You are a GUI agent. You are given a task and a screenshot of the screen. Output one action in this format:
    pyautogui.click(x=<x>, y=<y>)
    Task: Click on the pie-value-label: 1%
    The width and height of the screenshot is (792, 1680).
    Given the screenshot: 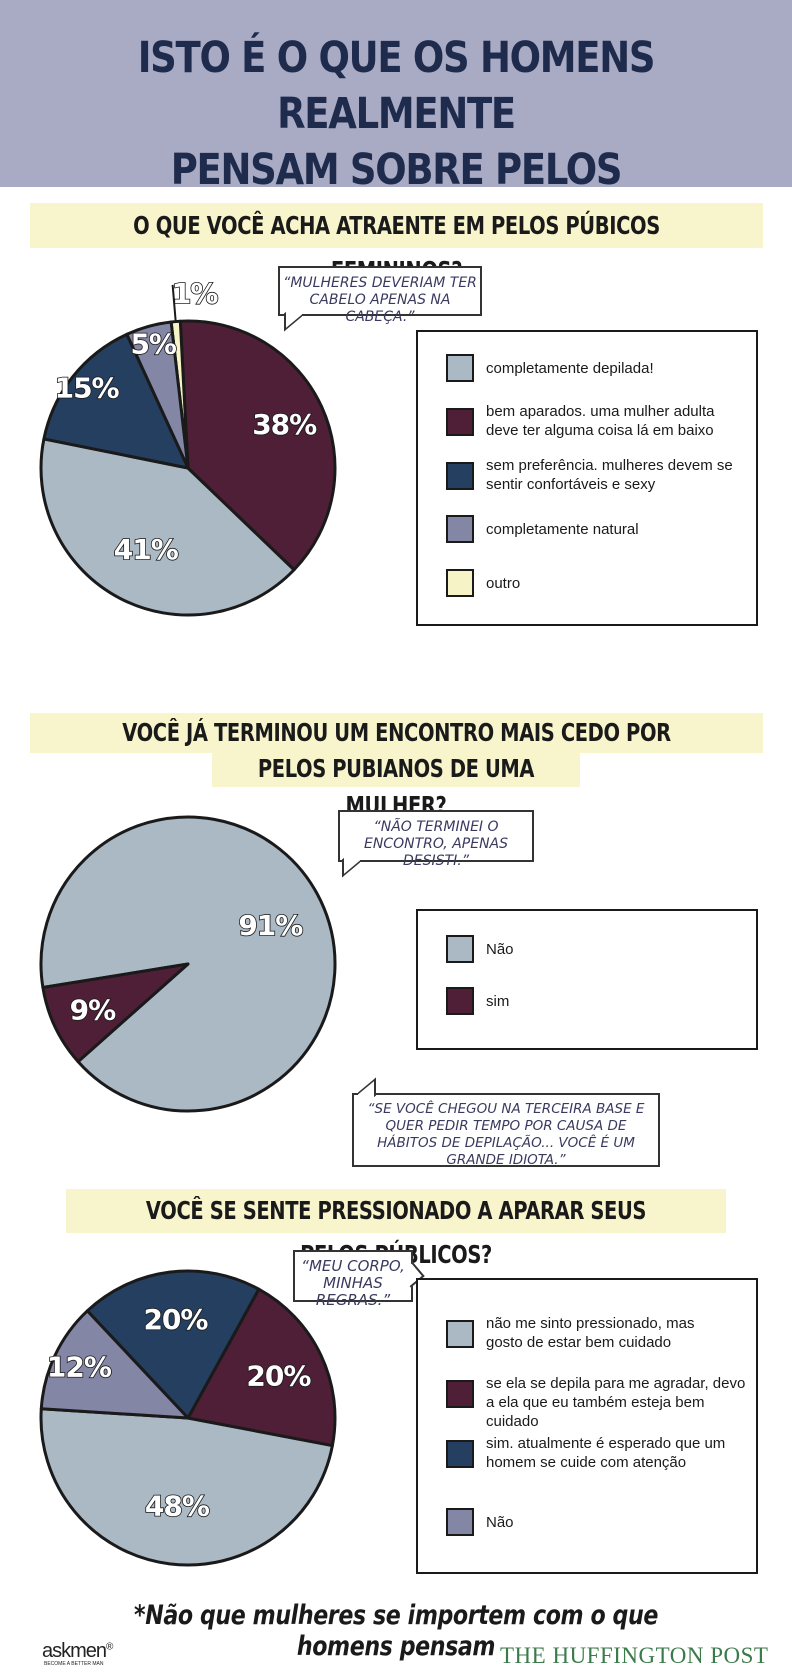 What is the action you would take?
    pyautogui.click(x=195, y=293)
    